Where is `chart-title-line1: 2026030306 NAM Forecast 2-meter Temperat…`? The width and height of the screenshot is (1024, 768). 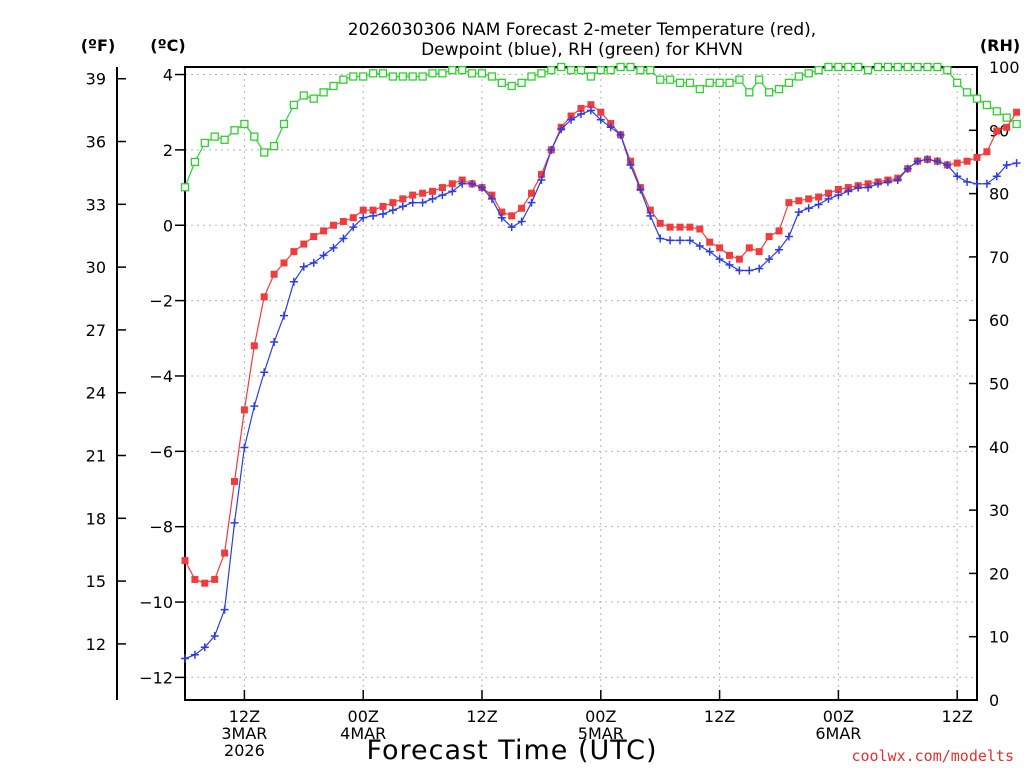 chart-title-line1: 2026030306 NAM Forecast 2-meter Temperat… is located at coordinates (582, 30).